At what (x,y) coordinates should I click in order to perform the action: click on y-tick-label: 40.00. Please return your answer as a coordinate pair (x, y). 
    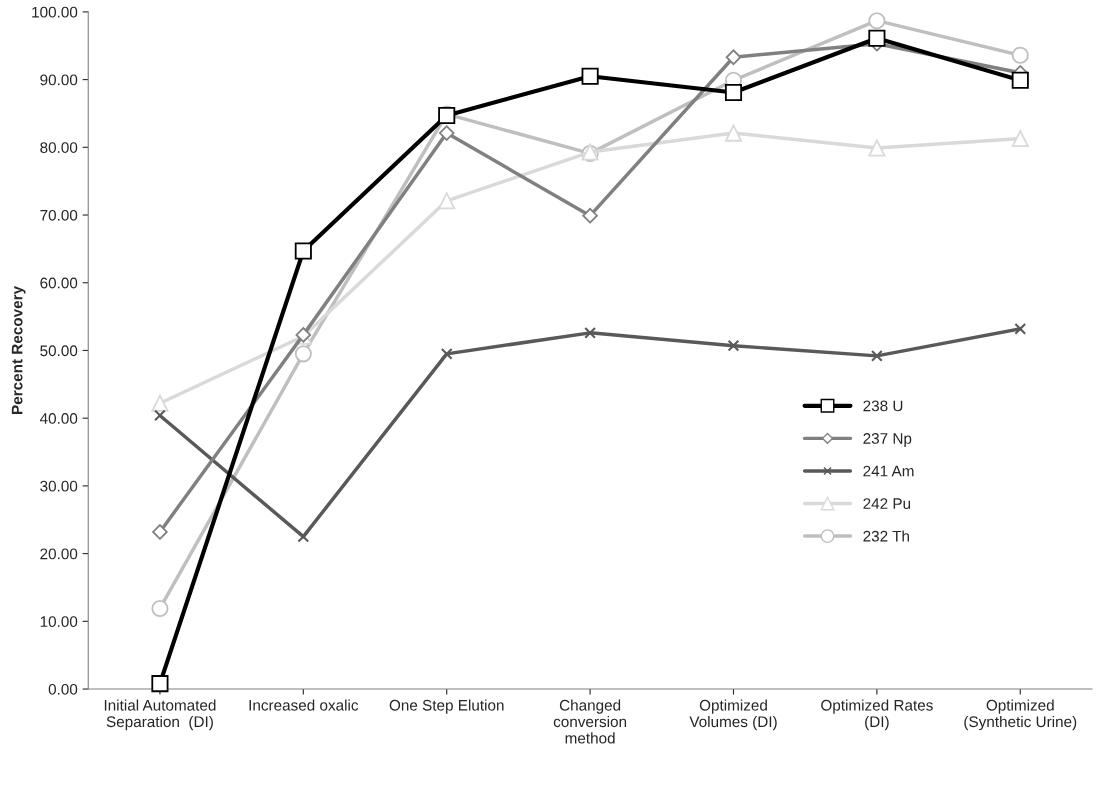
    Looking at the image, I should click on (58, 418).